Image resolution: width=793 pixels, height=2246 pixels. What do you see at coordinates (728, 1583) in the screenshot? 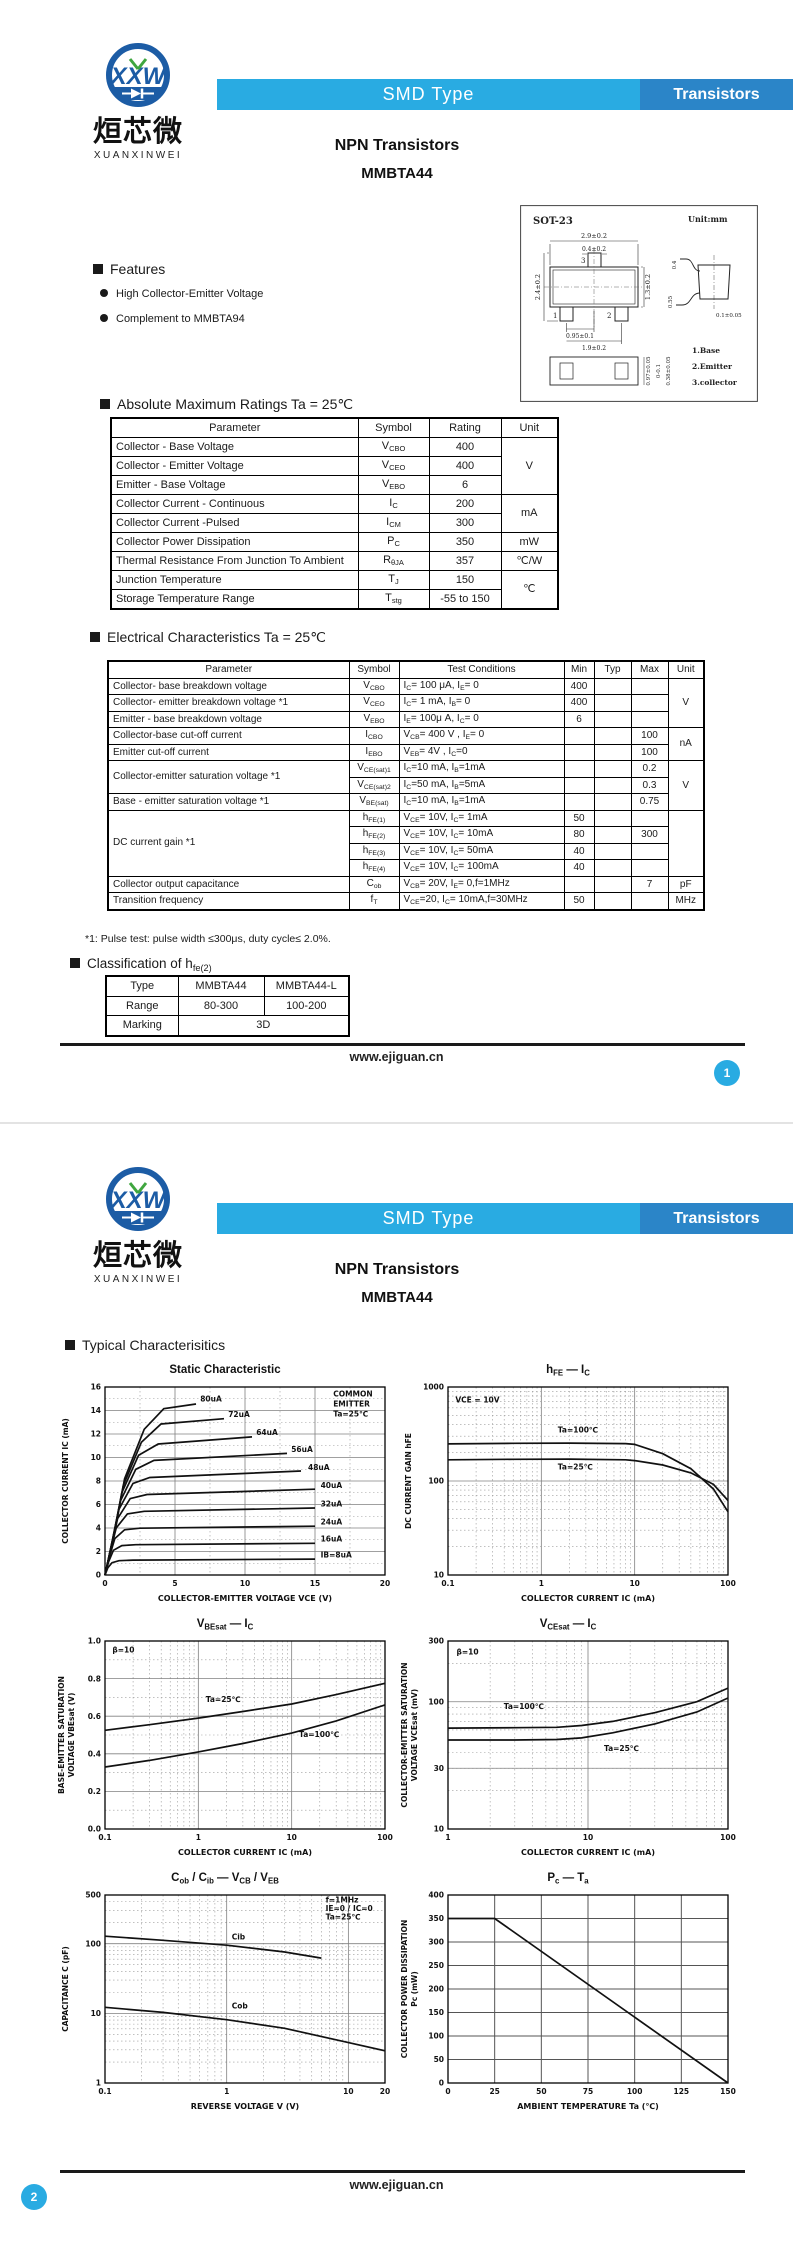
I see `x-tick-label: 100` at bounding box center [728, 1583].